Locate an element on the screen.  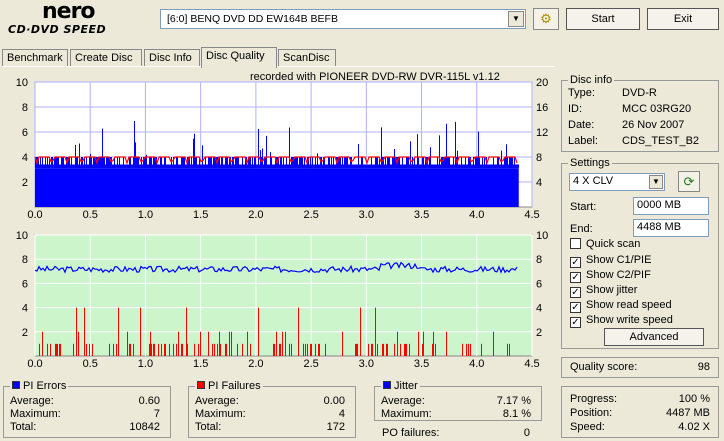
chart2-y-left-tick-label: 8 is located at coordinates (25, 260).